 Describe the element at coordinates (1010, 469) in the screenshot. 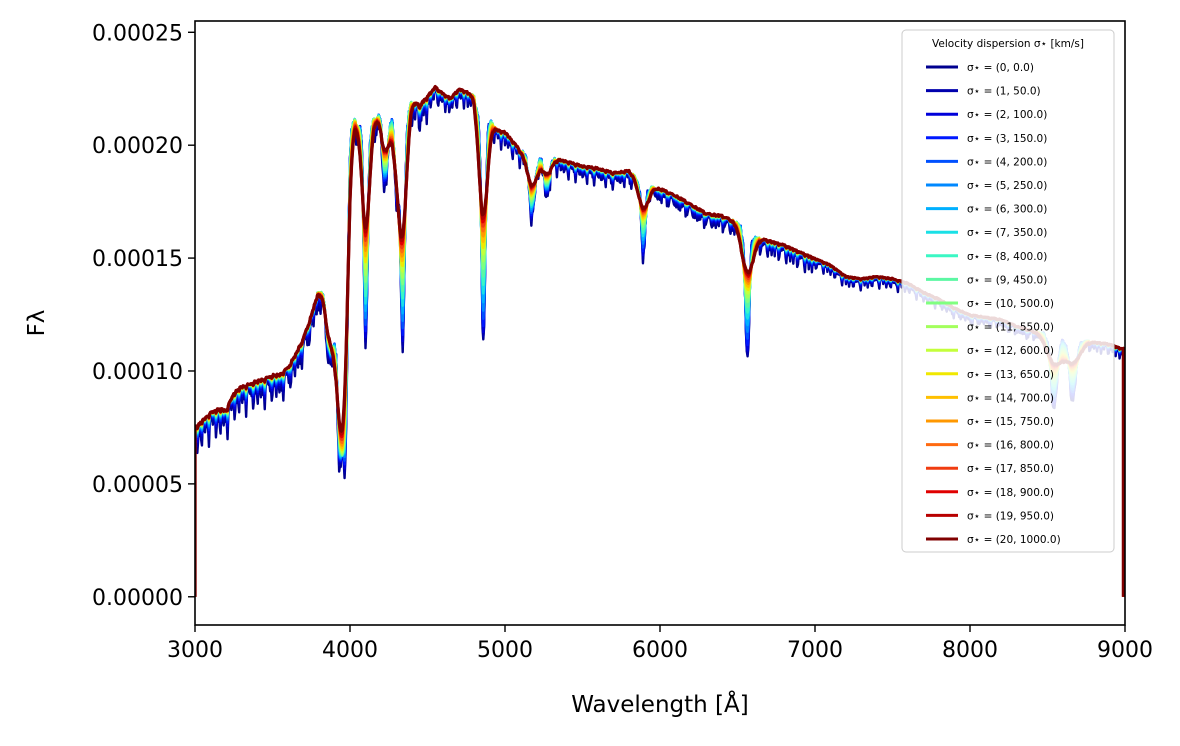

I see `legend-entry-label: σ⋆ = (17, 850.0)` at that location.